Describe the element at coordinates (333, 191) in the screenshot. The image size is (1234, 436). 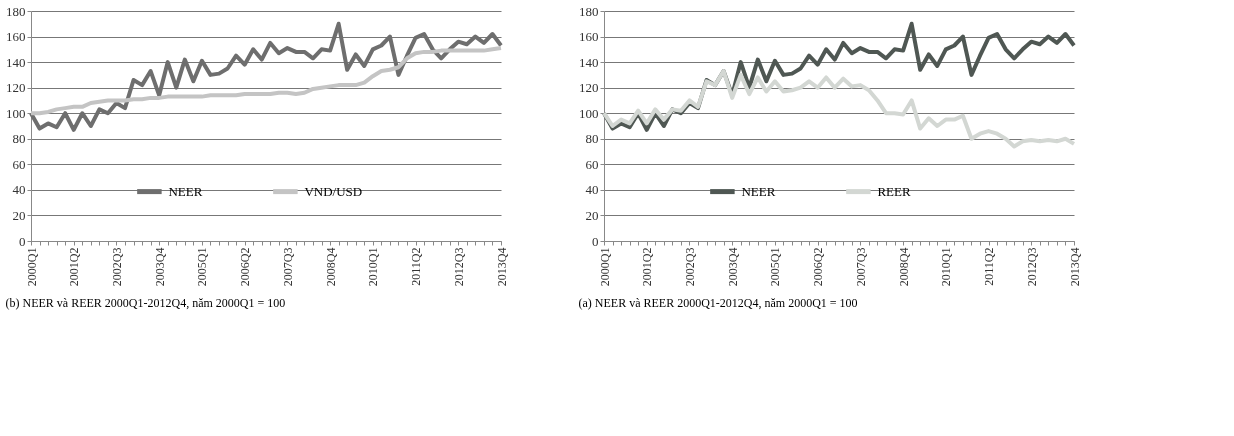
I see `legend-label: VND/USD` at that location.